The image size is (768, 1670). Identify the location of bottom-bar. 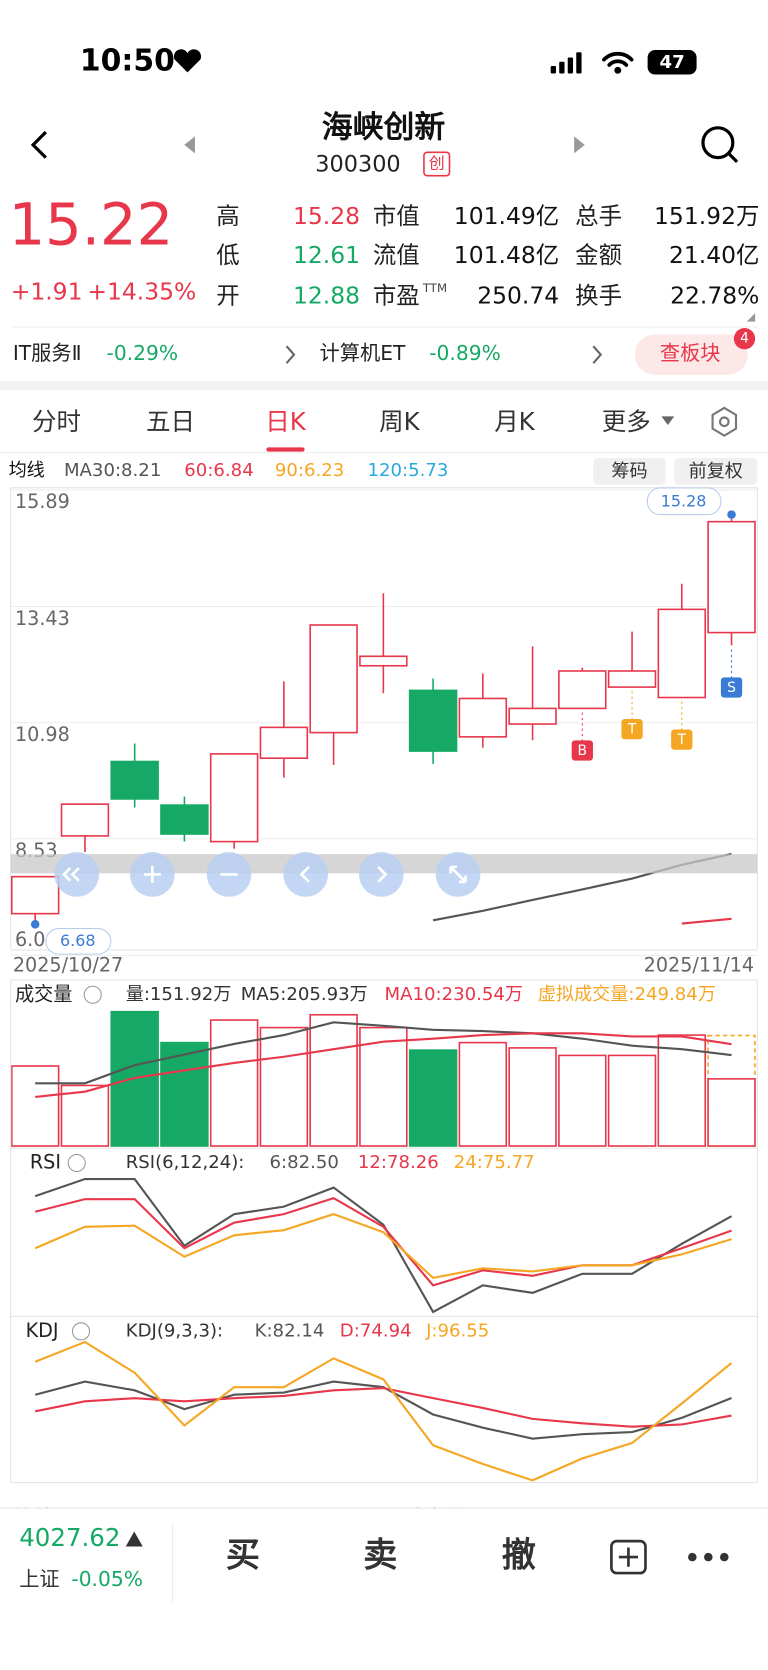
(384, 1589).